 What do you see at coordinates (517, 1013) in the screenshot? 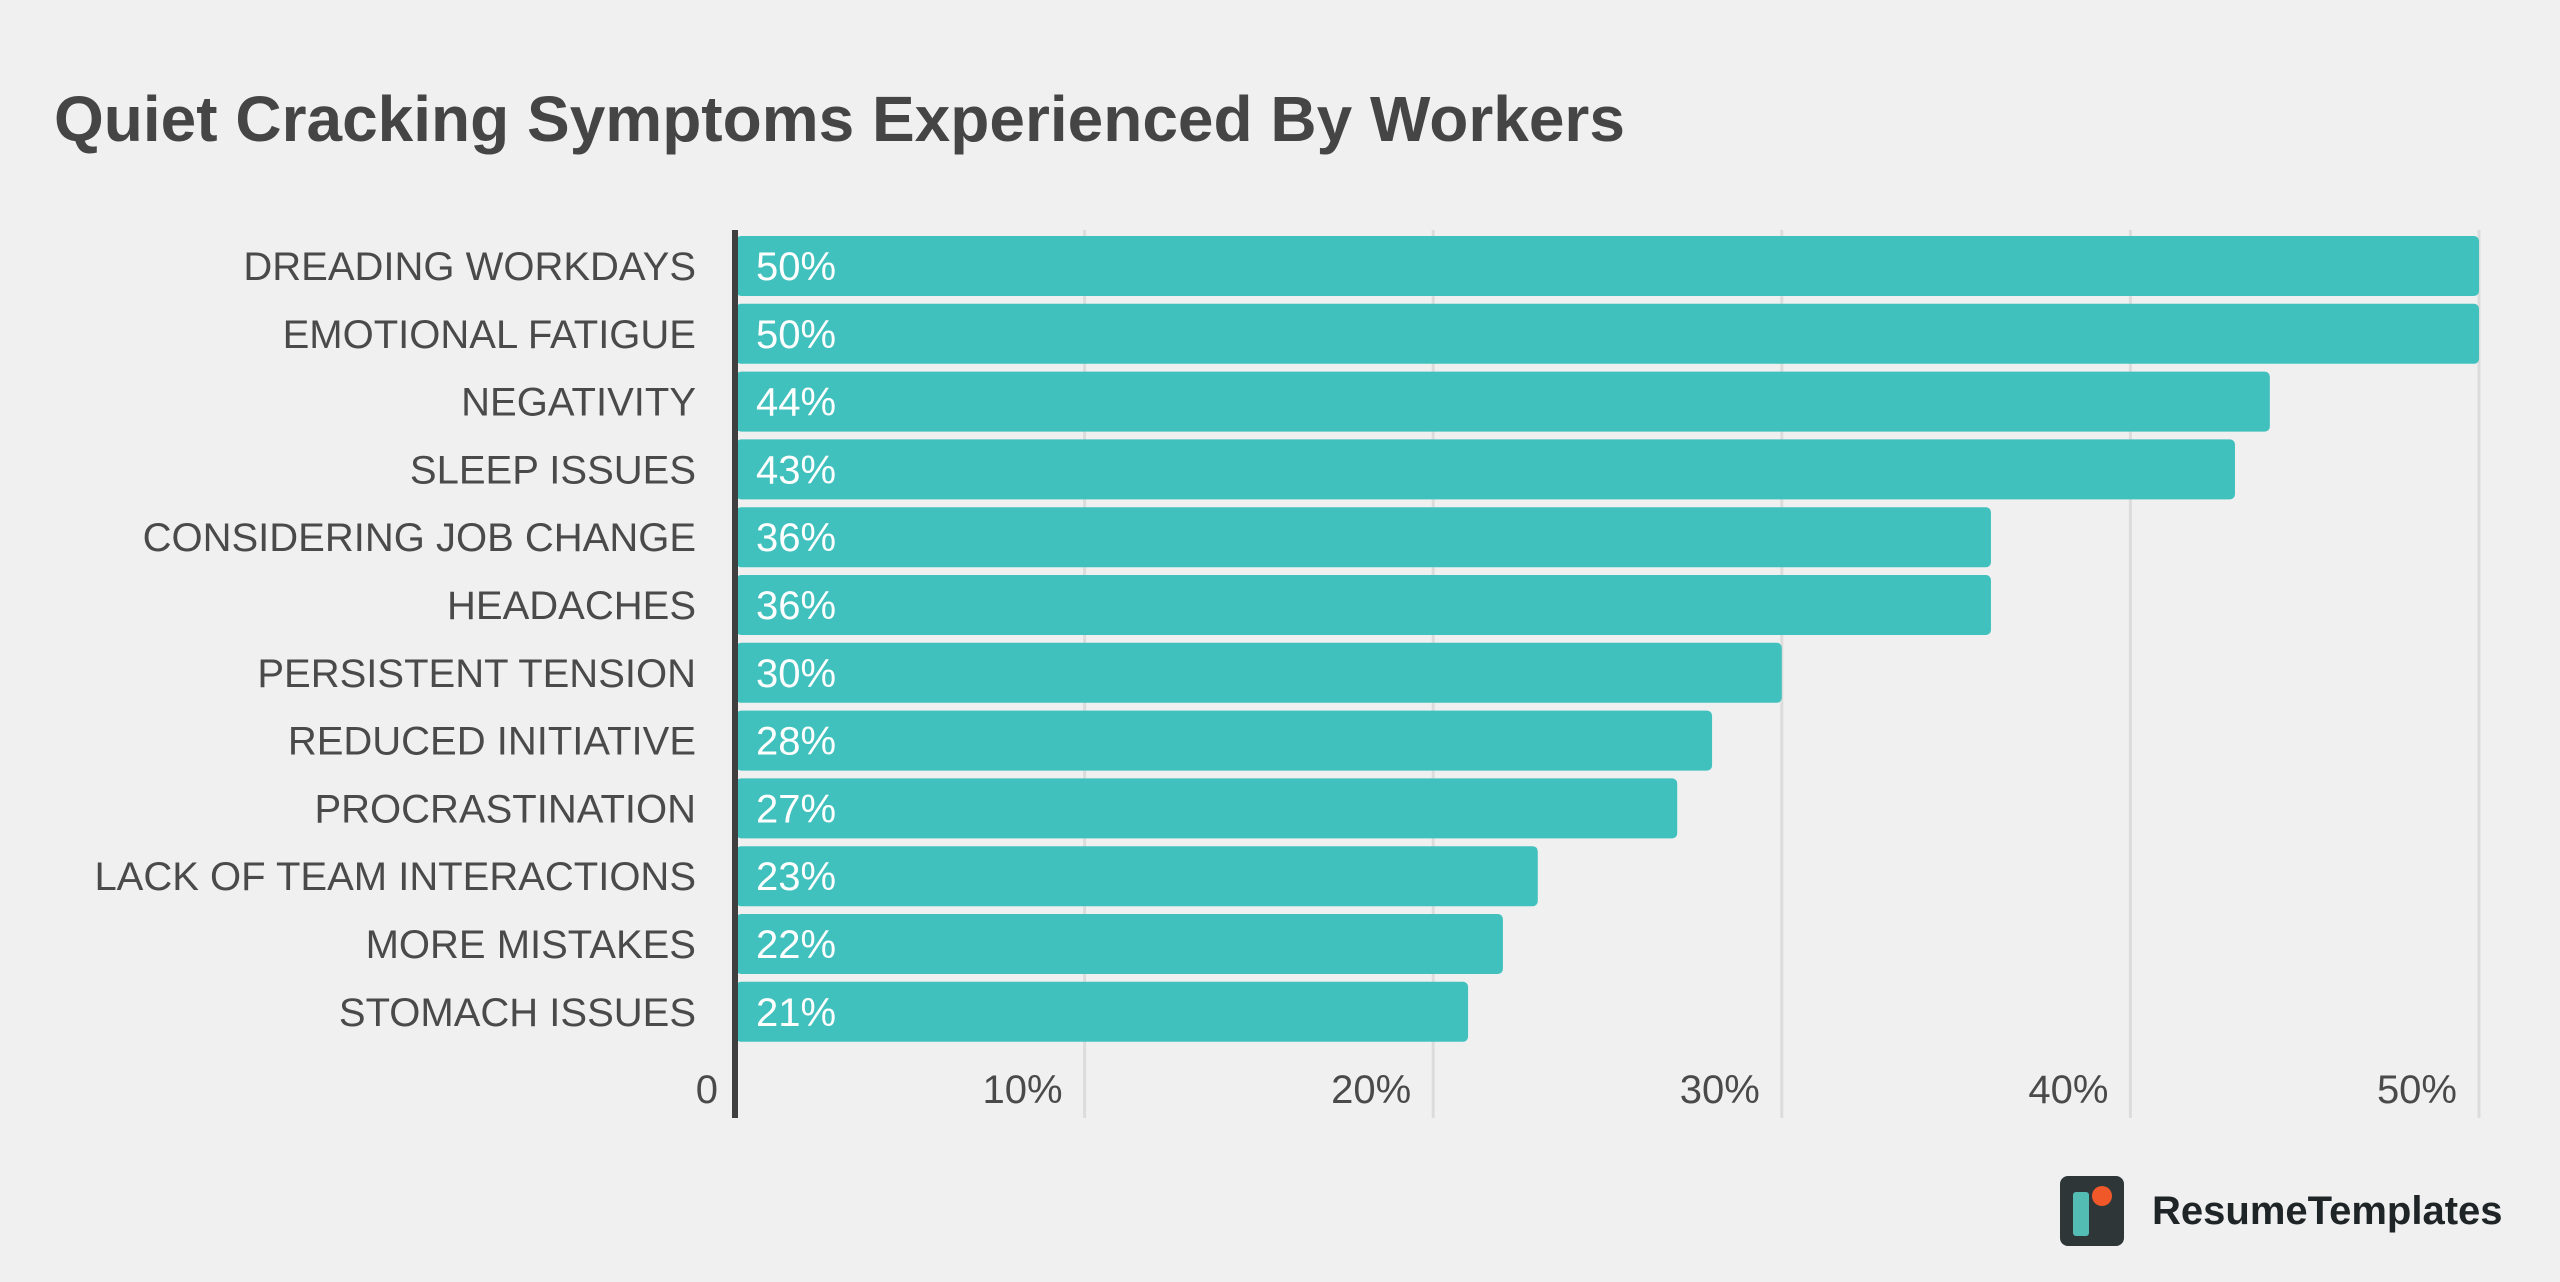
I see `category-label: STOMACH ISSUES` at bounding box center [517, 1013].